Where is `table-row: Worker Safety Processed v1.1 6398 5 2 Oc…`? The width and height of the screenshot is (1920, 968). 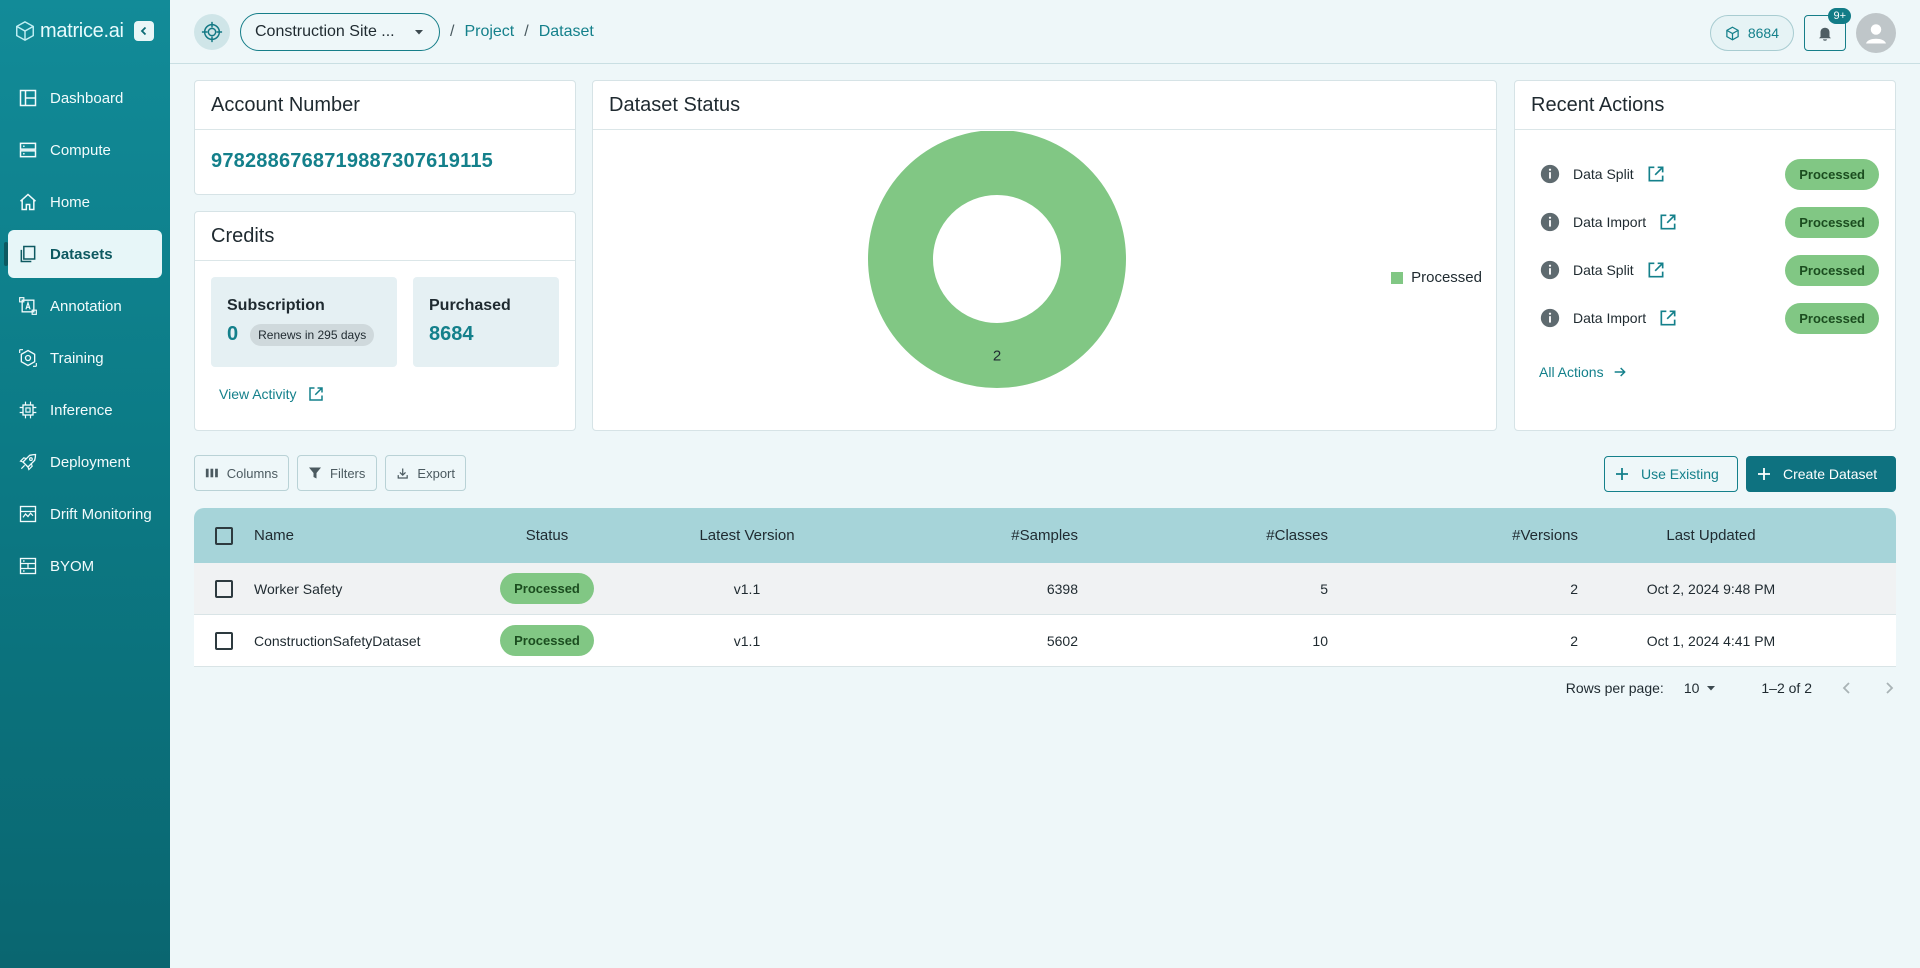 table-row: Worker Safety Processed v1.1 6398 5 2 Oc… is located at coordinates (1045, 589).